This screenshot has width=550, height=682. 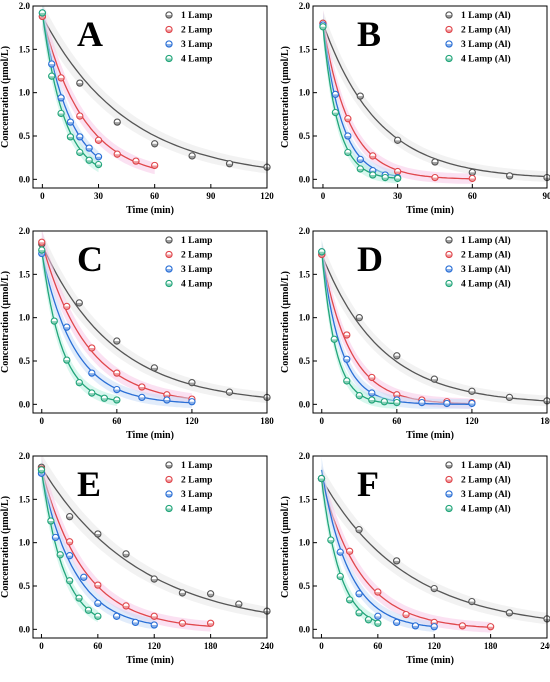 What do you see at coordinates (486, 59) in the screenshot?
I see `legend-label: 4 Lamp (Al)` at bounding box center [486, 59].